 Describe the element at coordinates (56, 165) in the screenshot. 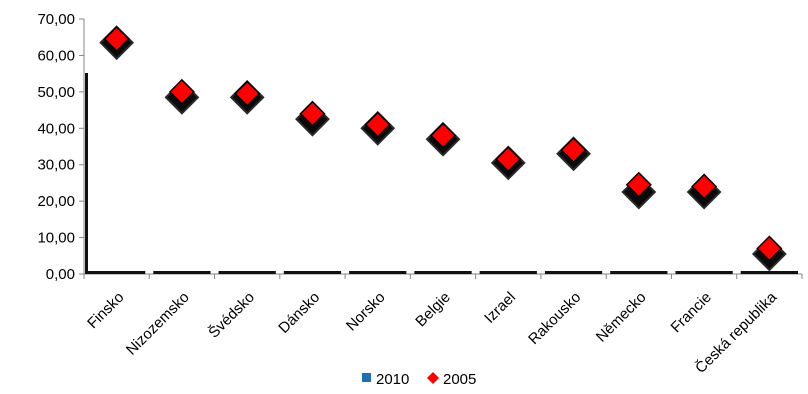

I see `y-tick-label: 30,00` at that location.